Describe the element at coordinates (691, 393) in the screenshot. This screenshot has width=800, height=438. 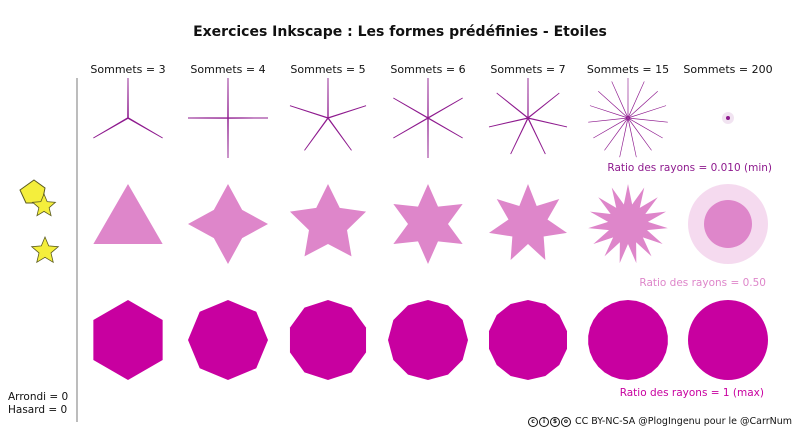
I see `ratio-label-max: Ratio des rayons = 1 (max)` at that location.